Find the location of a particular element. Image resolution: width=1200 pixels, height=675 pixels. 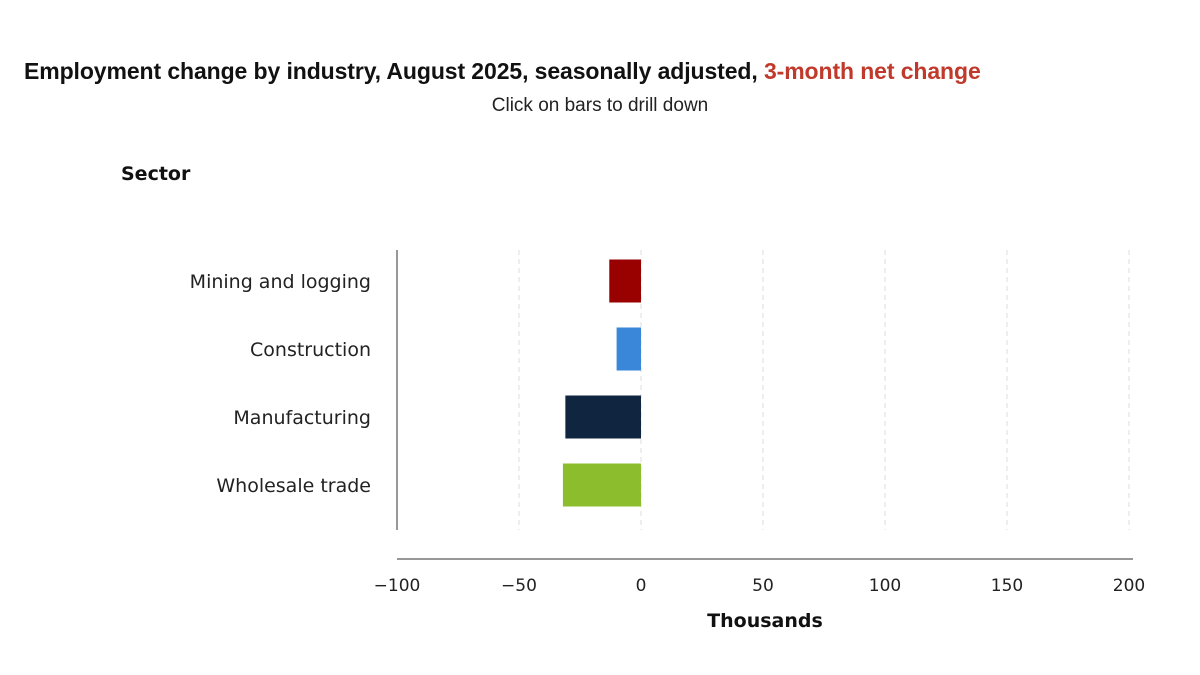

category-label: Wholesale trade is located at coordinates (293, 486).